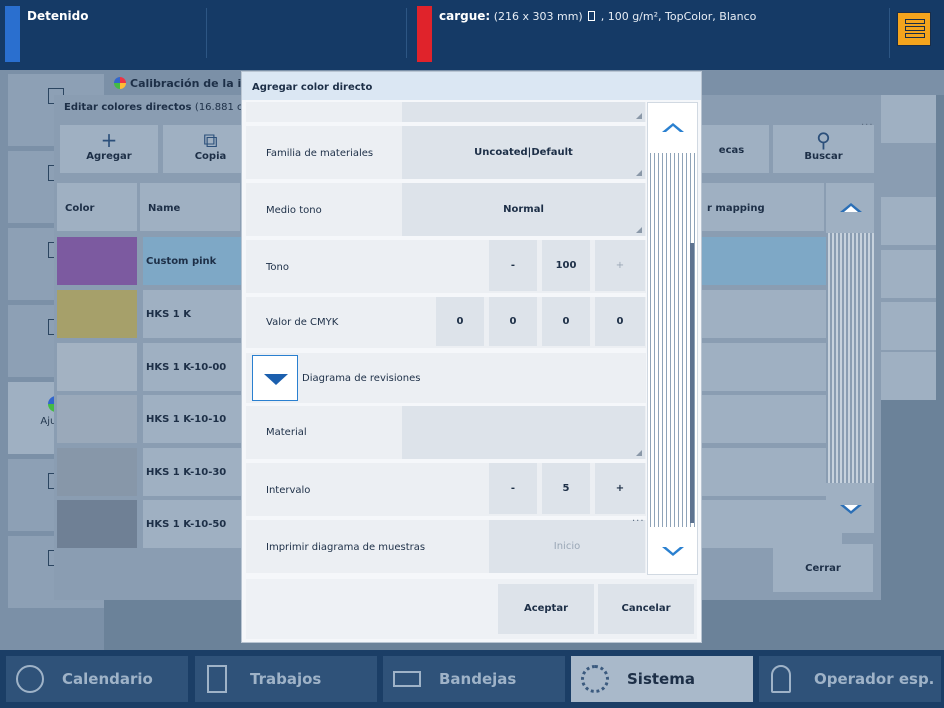  What do you see at coordinates (195, 83) in the screenshot?
I see `calibration-title-text: Calibración de la imp` at bounding box center [195, 83].